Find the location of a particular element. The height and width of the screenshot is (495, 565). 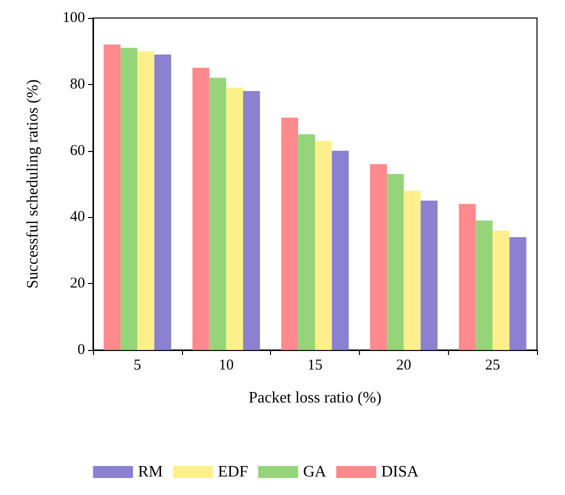

y-tick-label: 80 is located at coordinates (77, 84).